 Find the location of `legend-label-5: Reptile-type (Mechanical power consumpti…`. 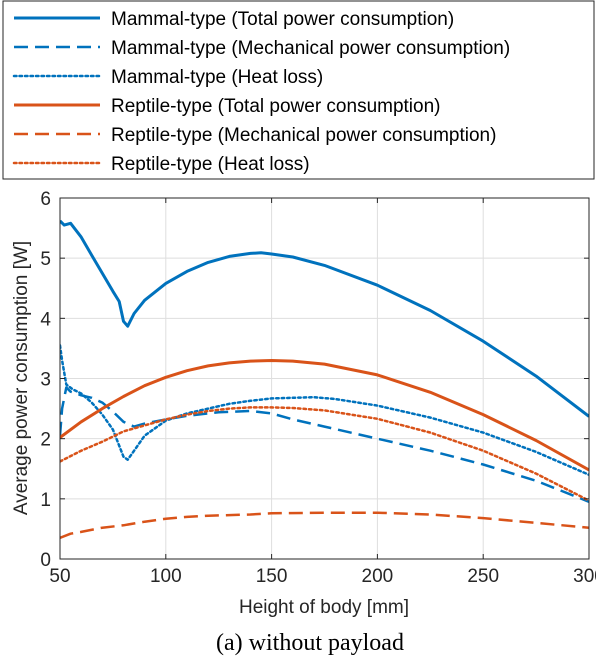

legend-label-5: Reptile-type (Mechanical power consumpti… is located at coordinates (303, 135).